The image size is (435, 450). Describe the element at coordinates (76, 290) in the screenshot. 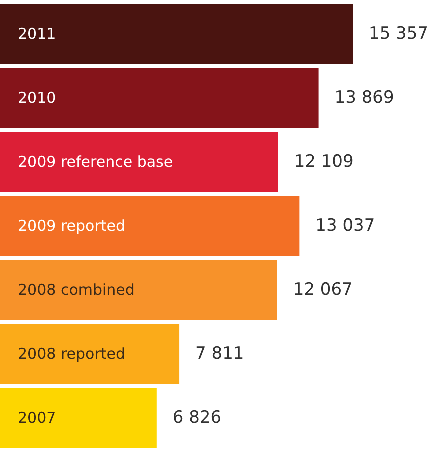

I see `y-tick-label: 2008 combined` at that location.